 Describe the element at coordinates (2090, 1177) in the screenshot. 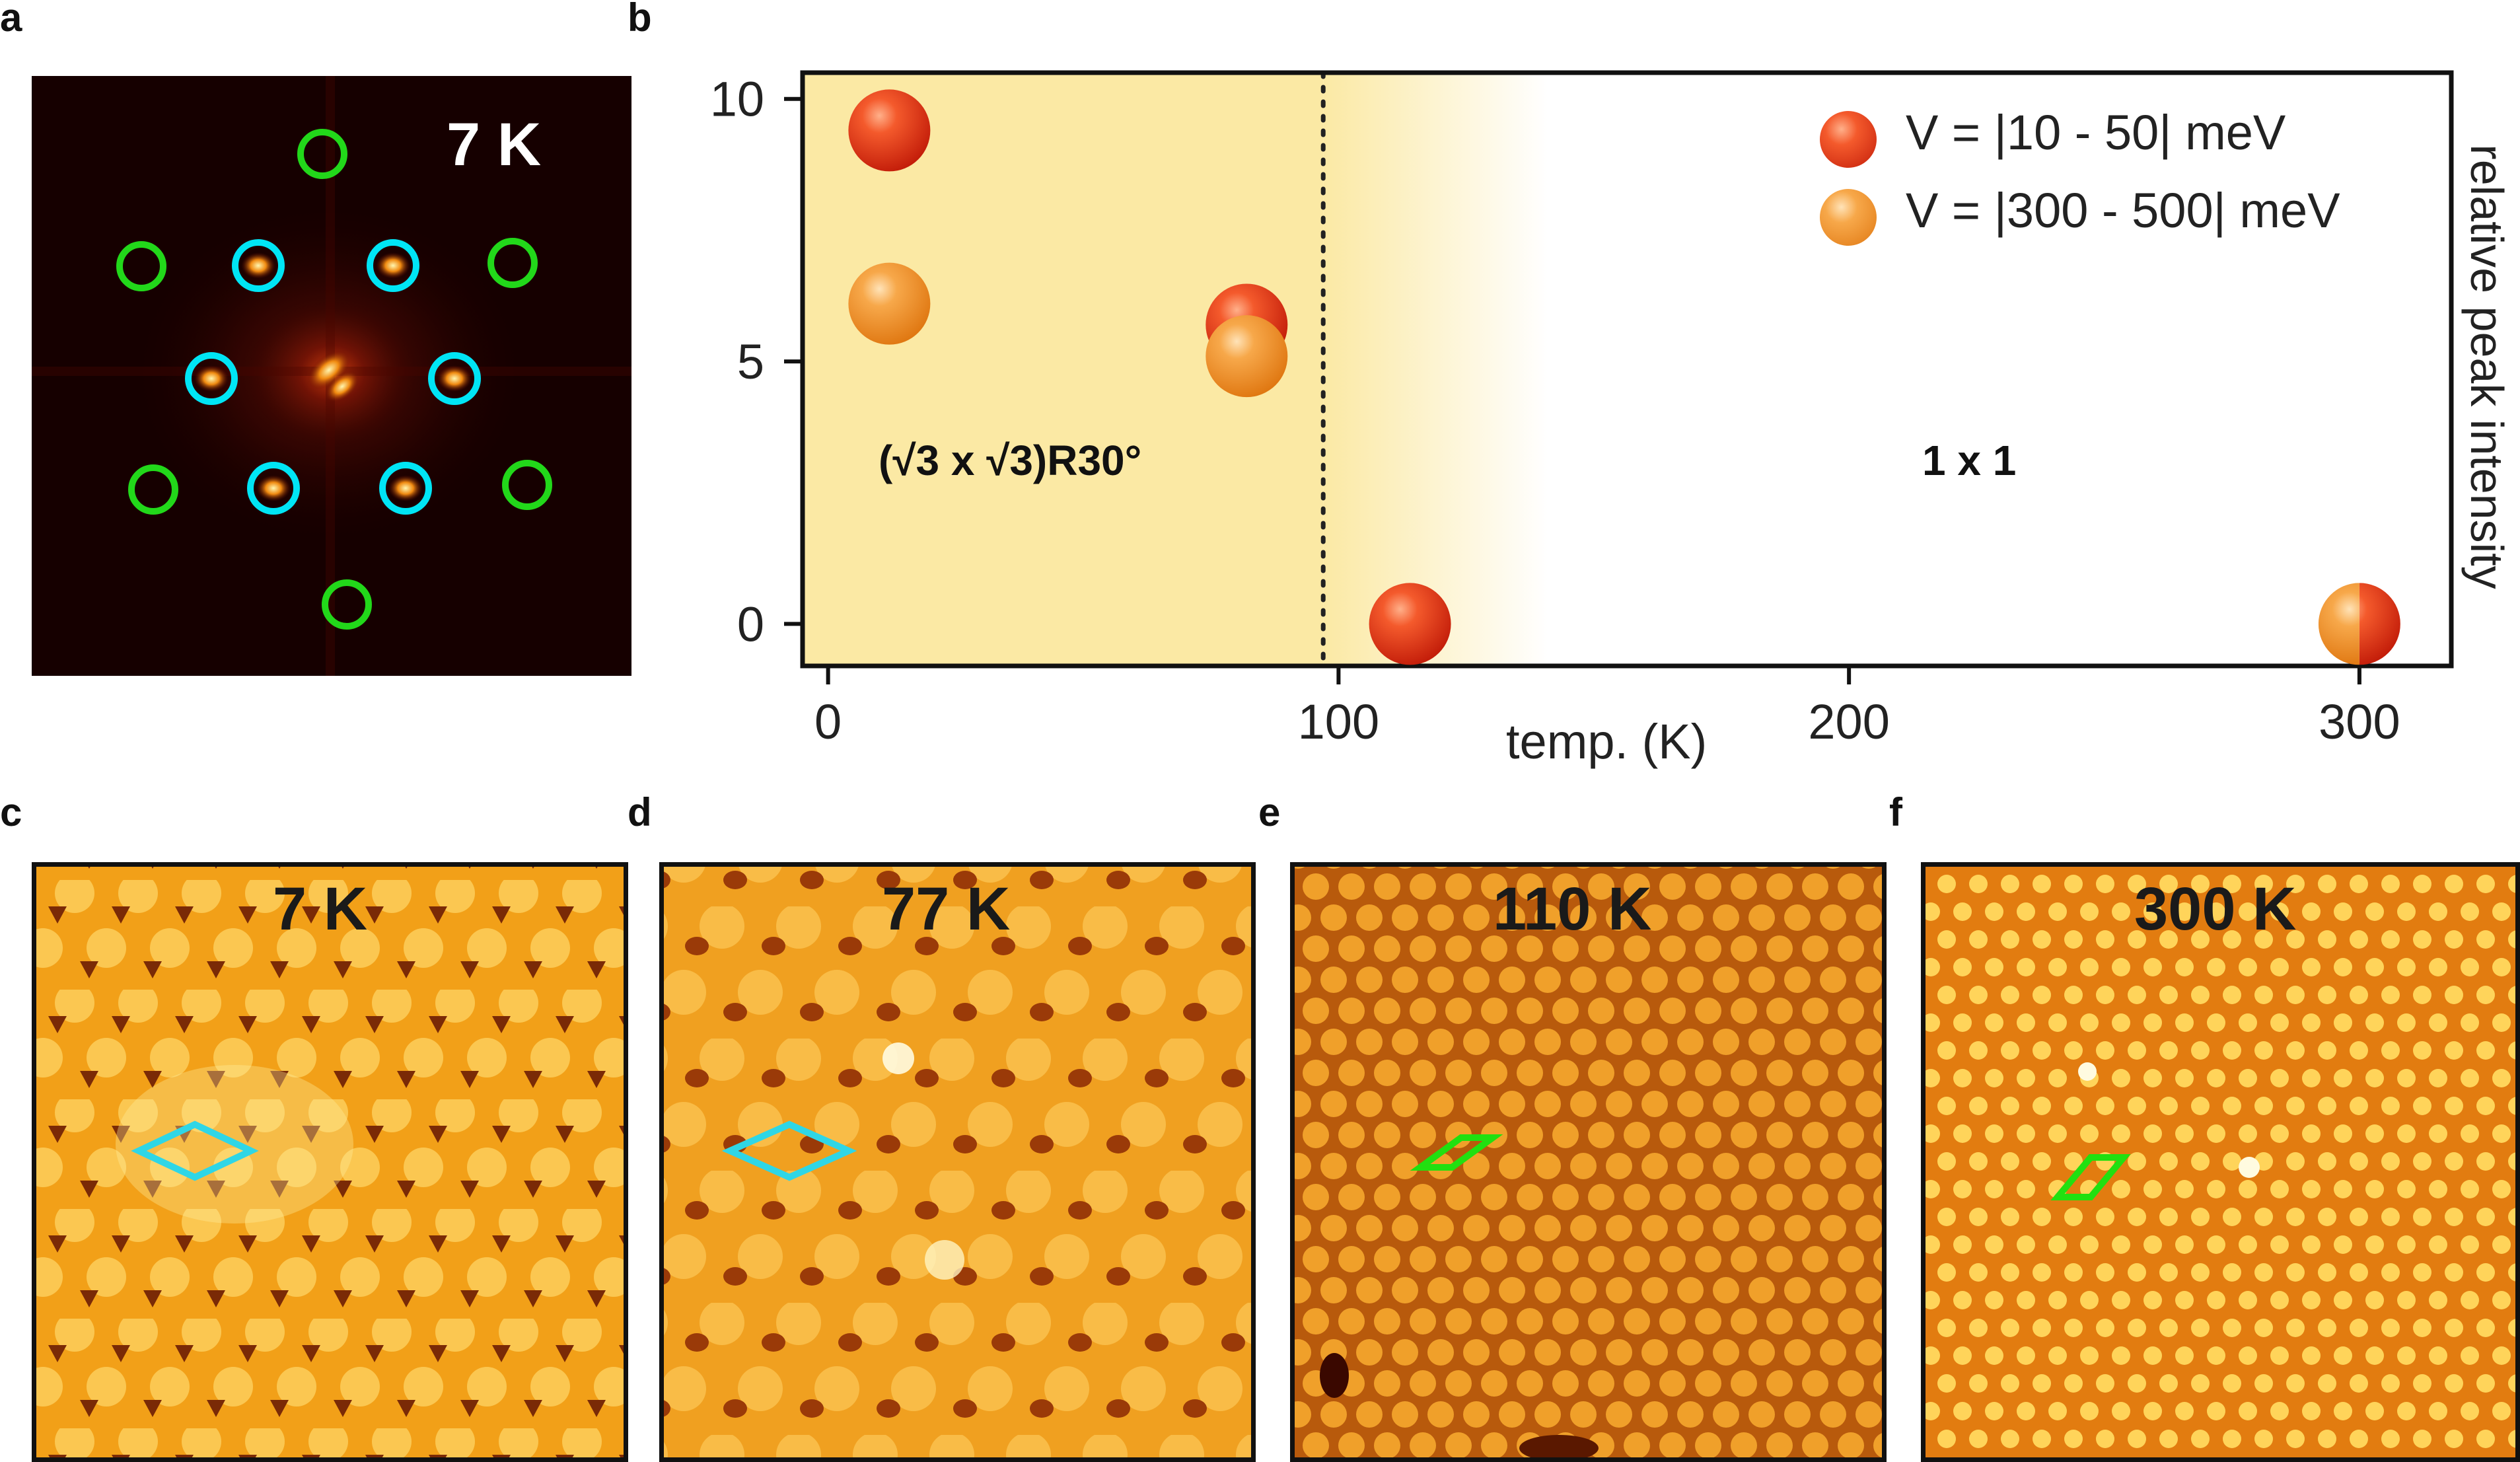

I see `unit-cell-1x1-f` at that location.